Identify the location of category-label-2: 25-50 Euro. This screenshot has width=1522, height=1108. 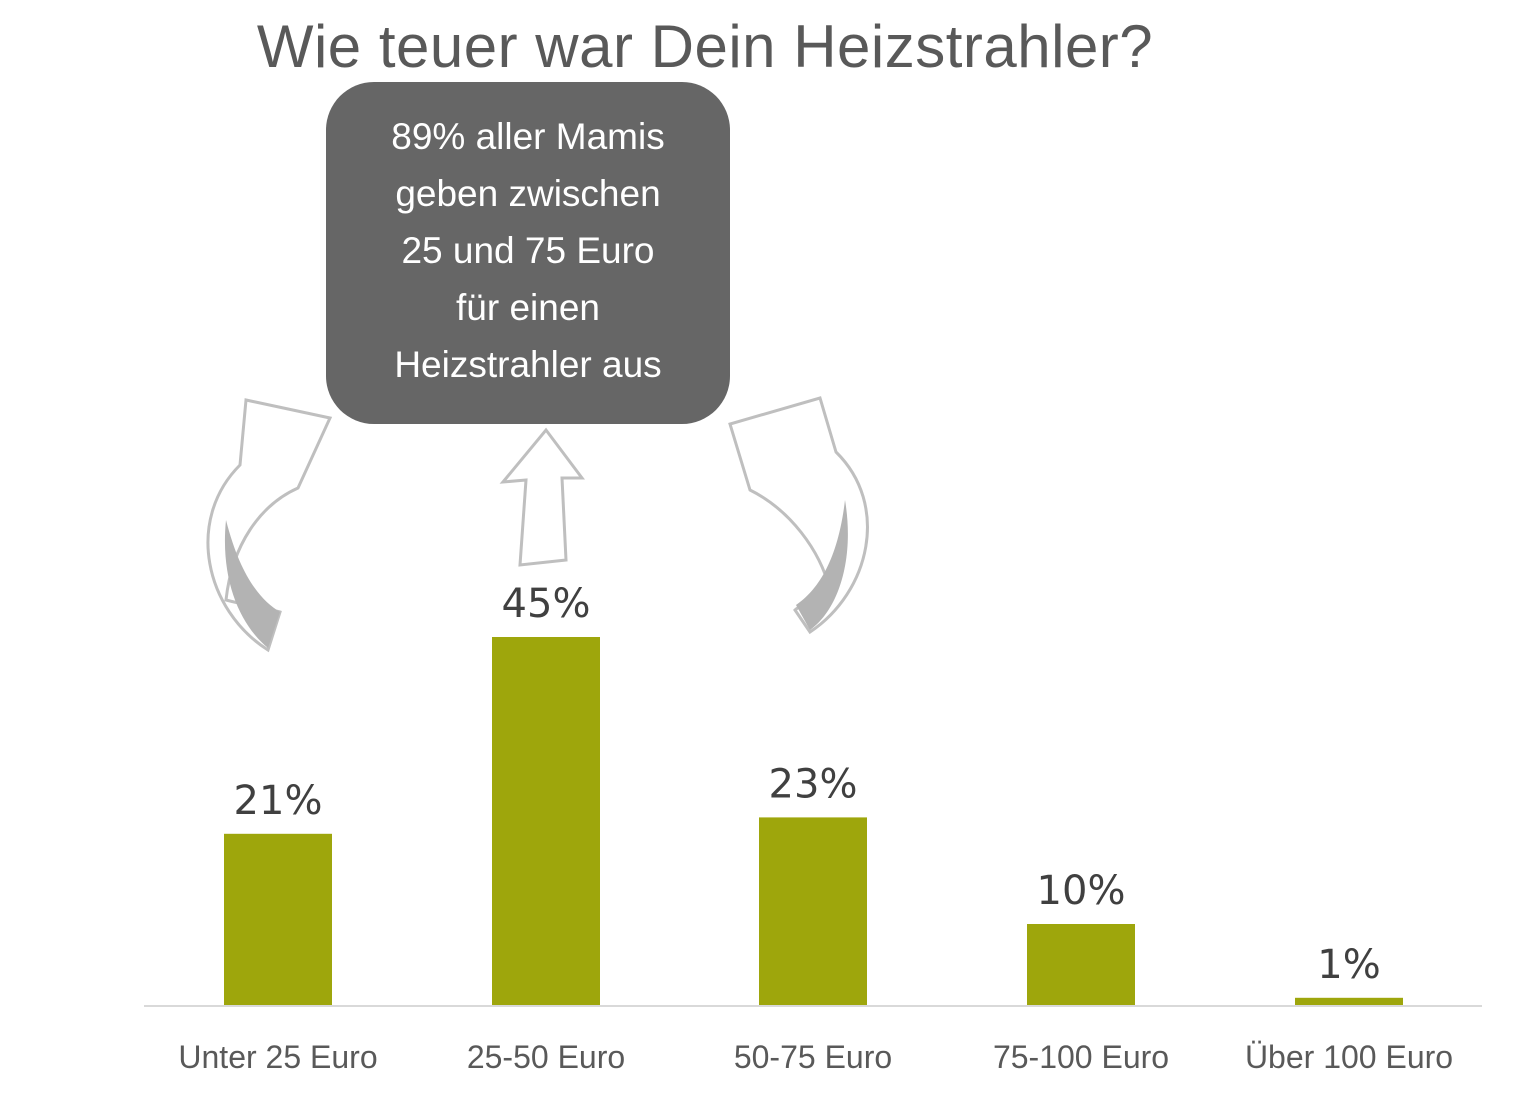
(546, 1057).